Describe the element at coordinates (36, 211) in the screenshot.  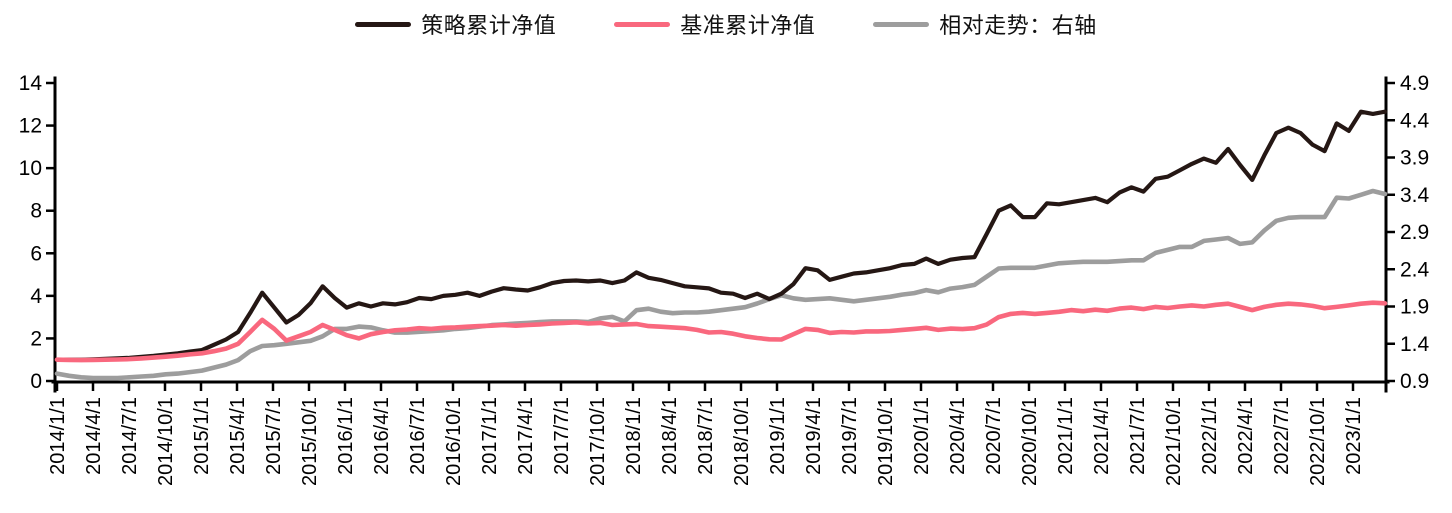
I see `left-axis-tick-label: 8` at that location.